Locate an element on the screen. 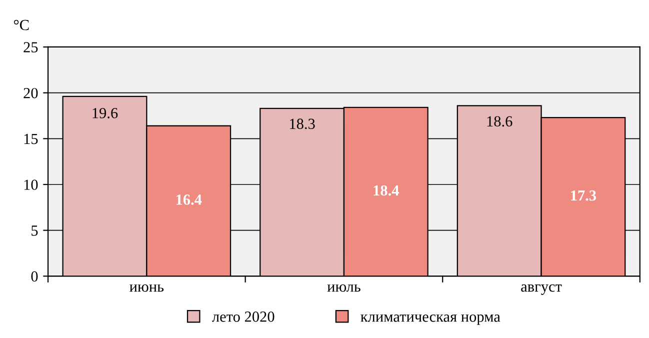  data-label: 18.3 is located at coordinates (302, 124).